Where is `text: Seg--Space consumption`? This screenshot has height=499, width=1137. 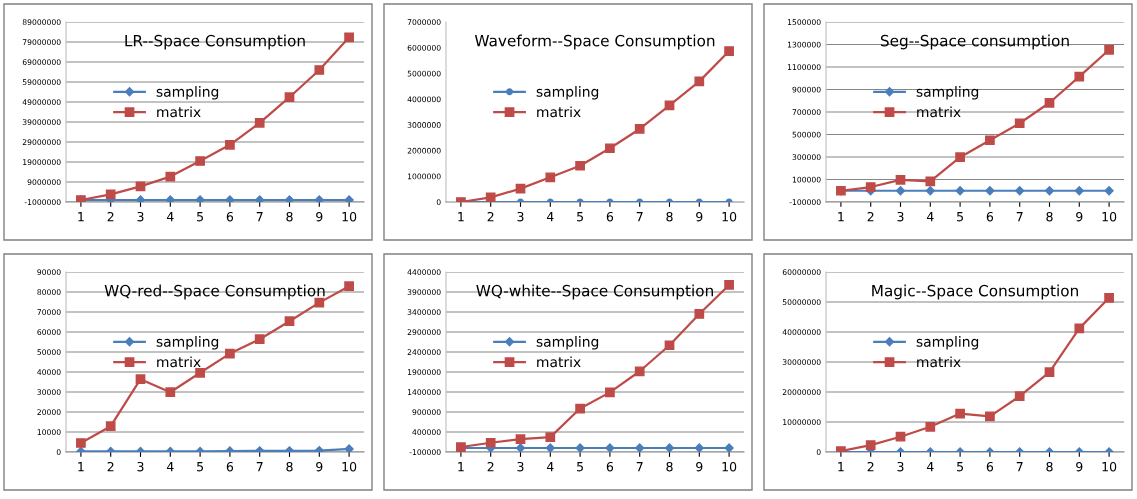 text: Seg--Space consumption is located at coordinates (974, 42).